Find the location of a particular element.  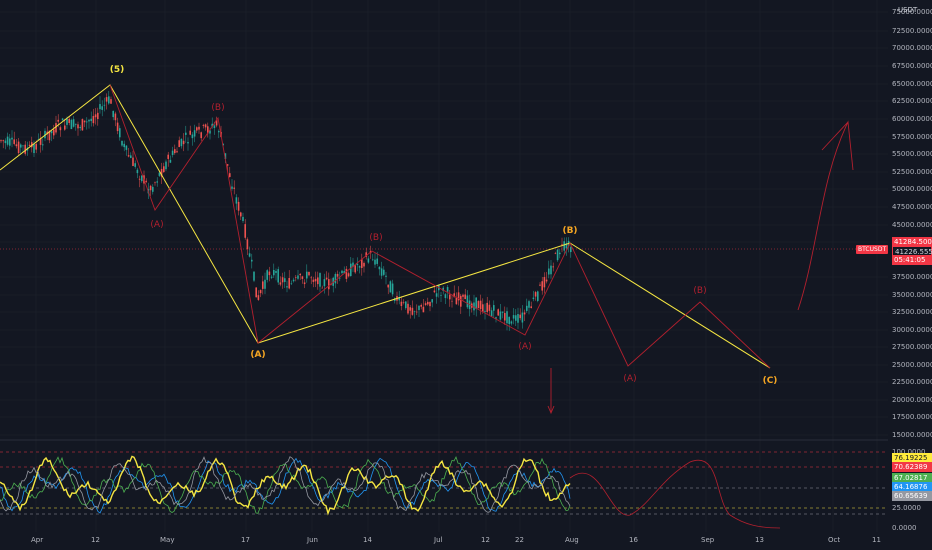

time-tick: May is located at coordinates (167, 540).